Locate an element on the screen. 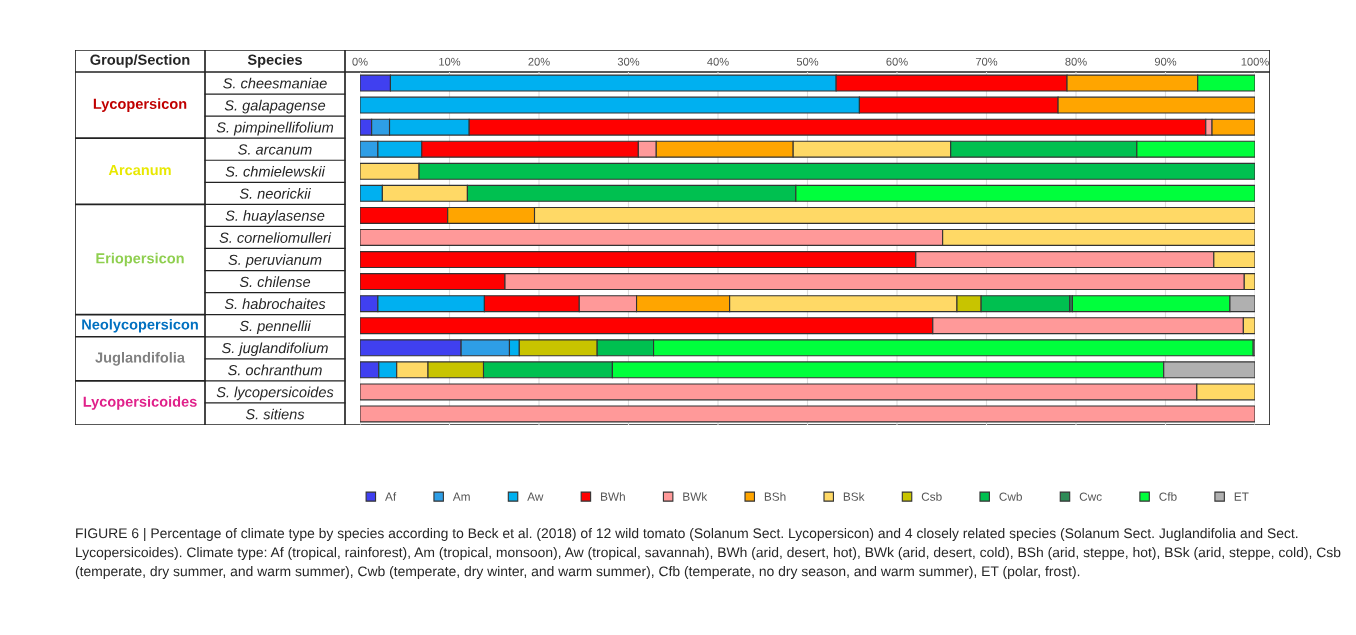 This screenshot has width=1356, height=635. legend-label: Cwc is located at coordinates (1090, 496).